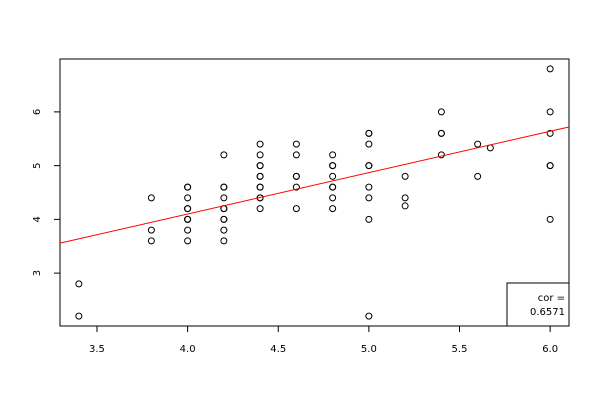 The width and height of the screenshot is (599, 400). What do you see at coordinates (550, 349) in the screenshot?
I see `x-tick-label: 6.0` at bounding box center [550, 349].